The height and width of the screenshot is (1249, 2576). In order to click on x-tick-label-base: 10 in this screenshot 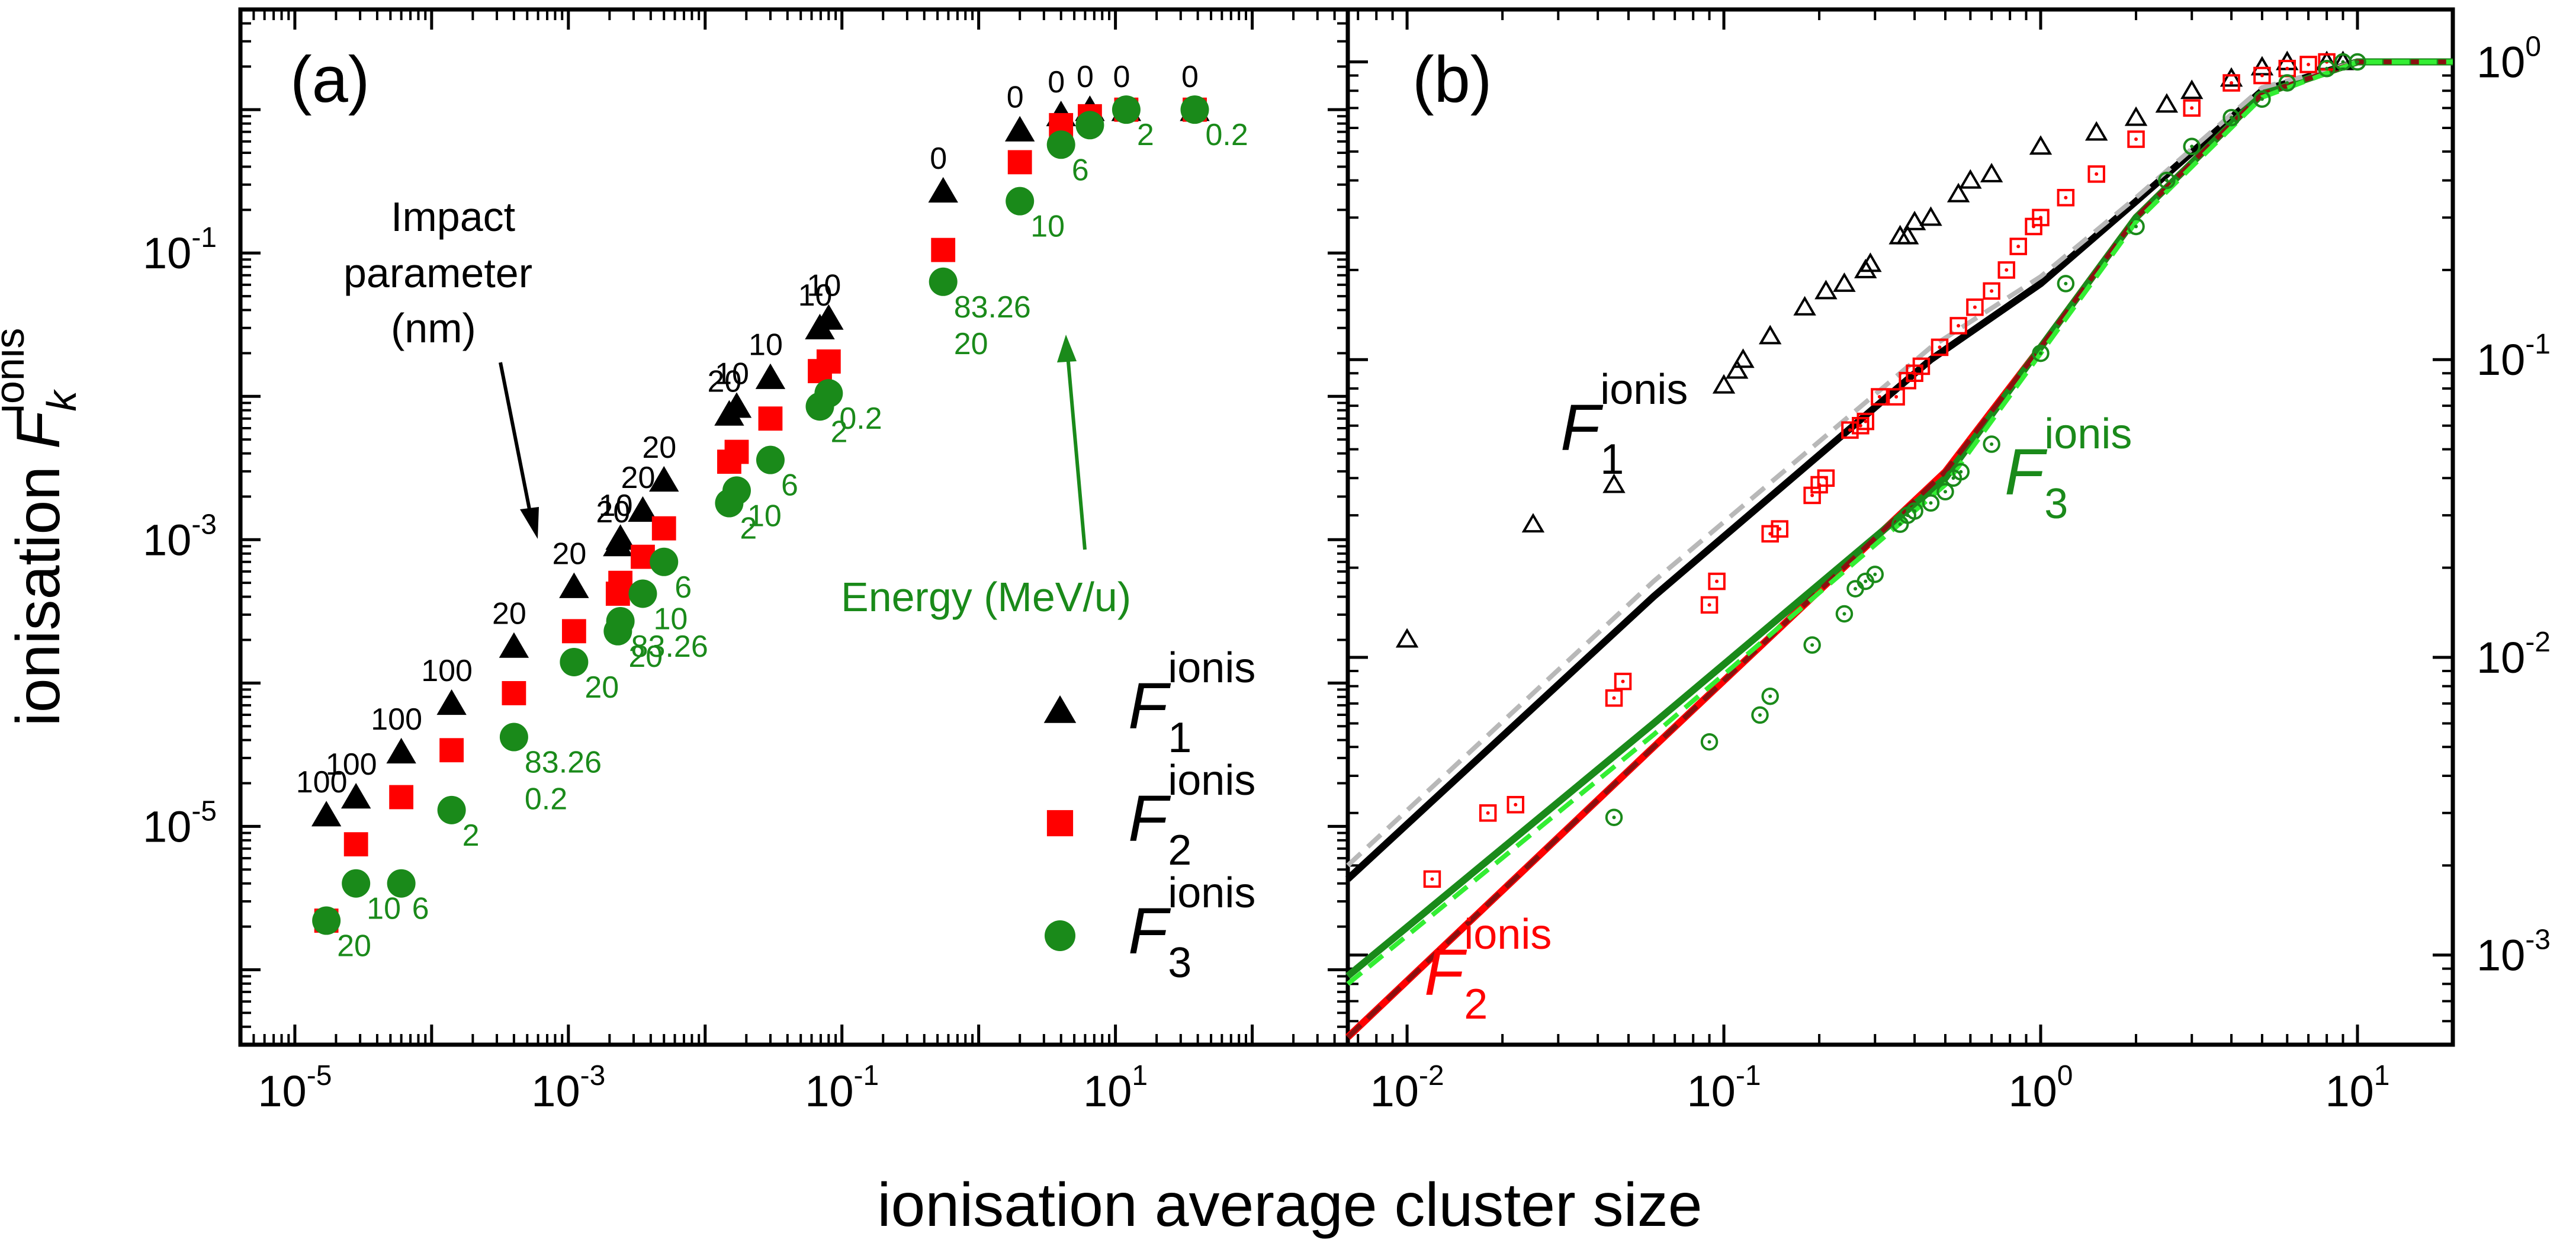, I will do `click(2349, 1091)`.